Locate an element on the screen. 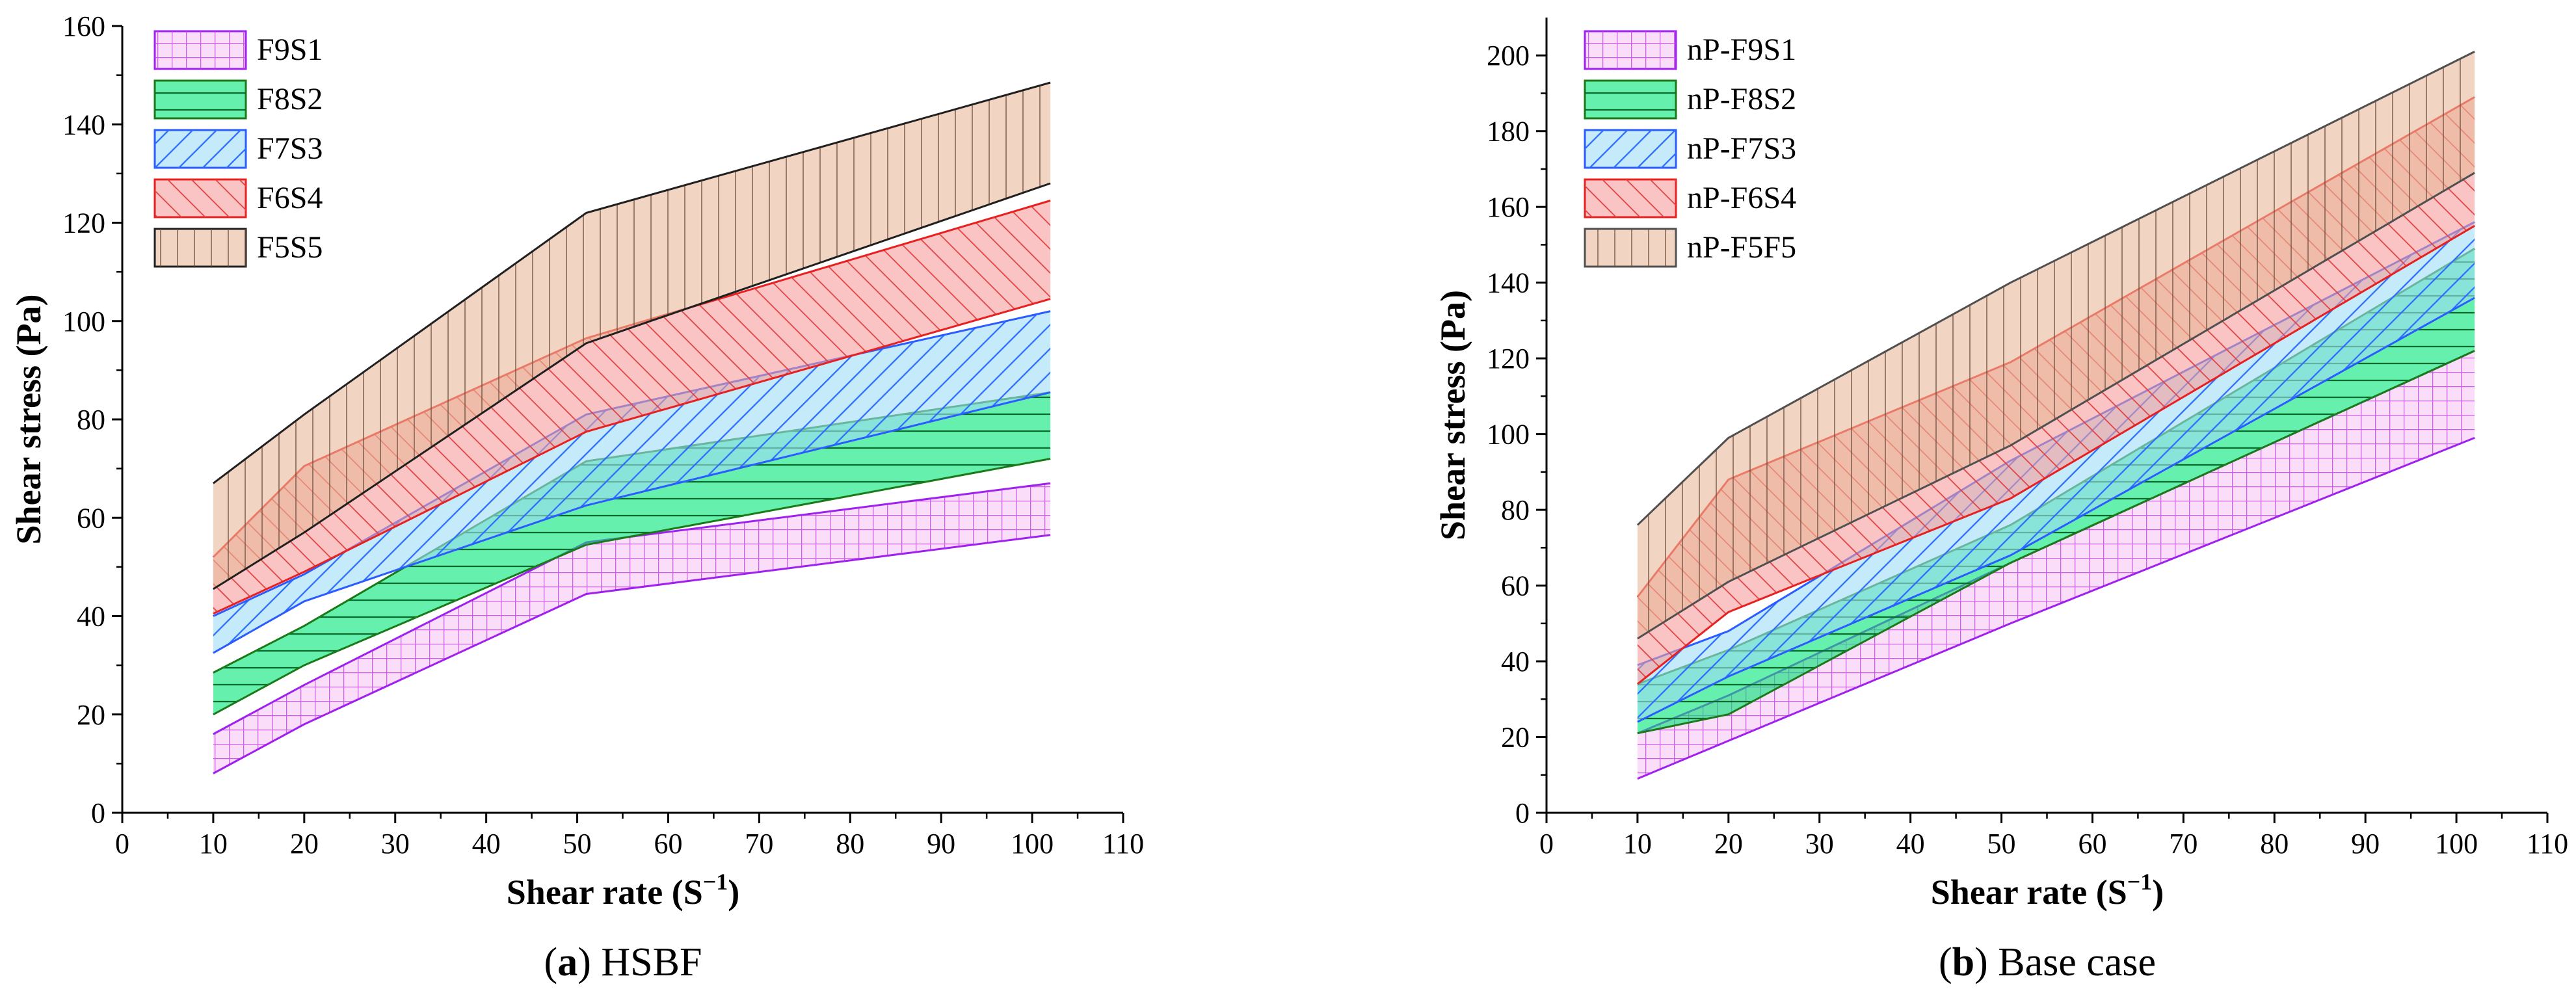  legend-label: F7S3 is located at coordinates (290, 148).